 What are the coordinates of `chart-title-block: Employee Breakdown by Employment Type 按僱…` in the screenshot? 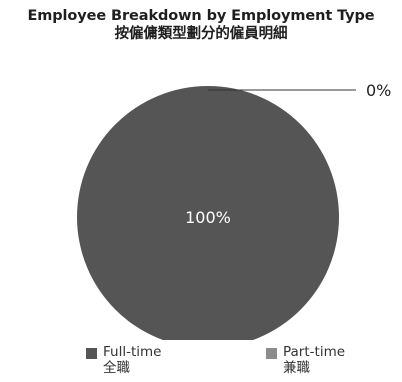 It's located at (201, 25).